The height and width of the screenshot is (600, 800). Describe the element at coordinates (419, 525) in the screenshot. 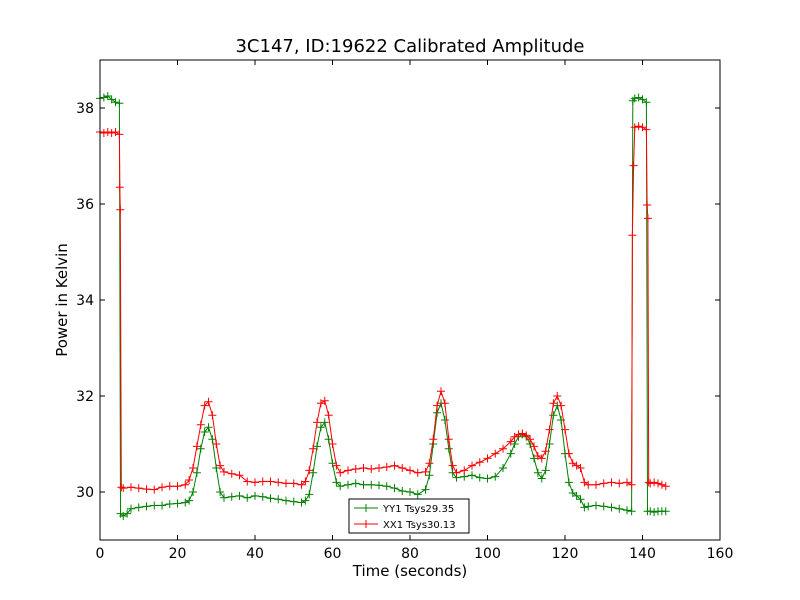

I see `legend-label-xx1: XX1 Tsys30.13` at that location.